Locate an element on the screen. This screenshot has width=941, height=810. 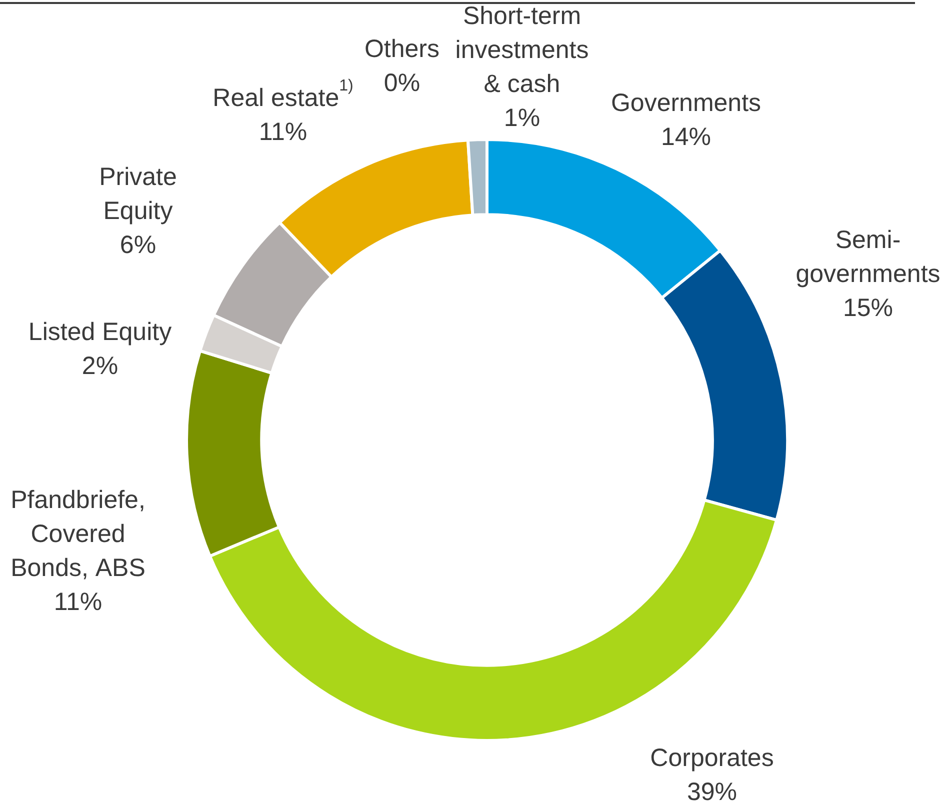
data-label: 6% is located at coordinates (138, 245).